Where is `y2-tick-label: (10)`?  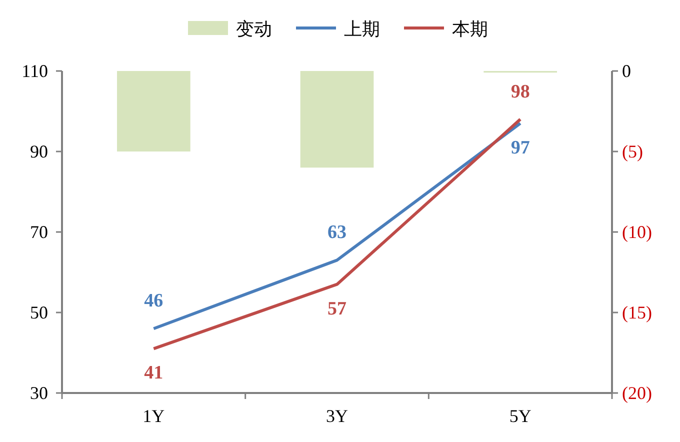 y2-tick-label: (10) is located at coordinates (637, 232).